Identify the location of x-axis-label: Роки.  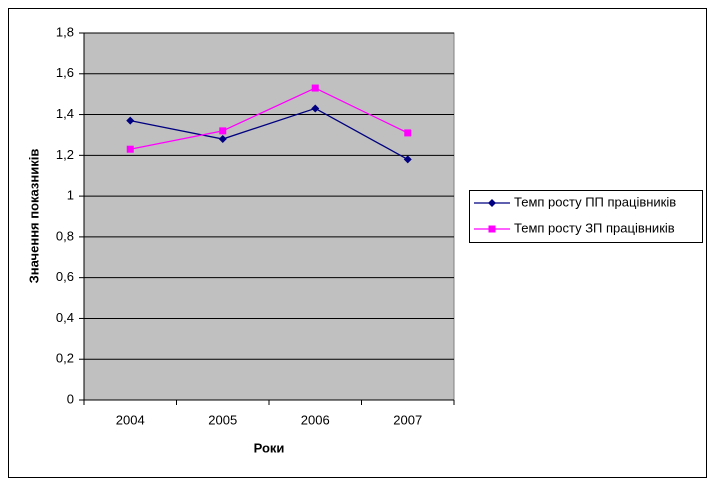
(269, 447).